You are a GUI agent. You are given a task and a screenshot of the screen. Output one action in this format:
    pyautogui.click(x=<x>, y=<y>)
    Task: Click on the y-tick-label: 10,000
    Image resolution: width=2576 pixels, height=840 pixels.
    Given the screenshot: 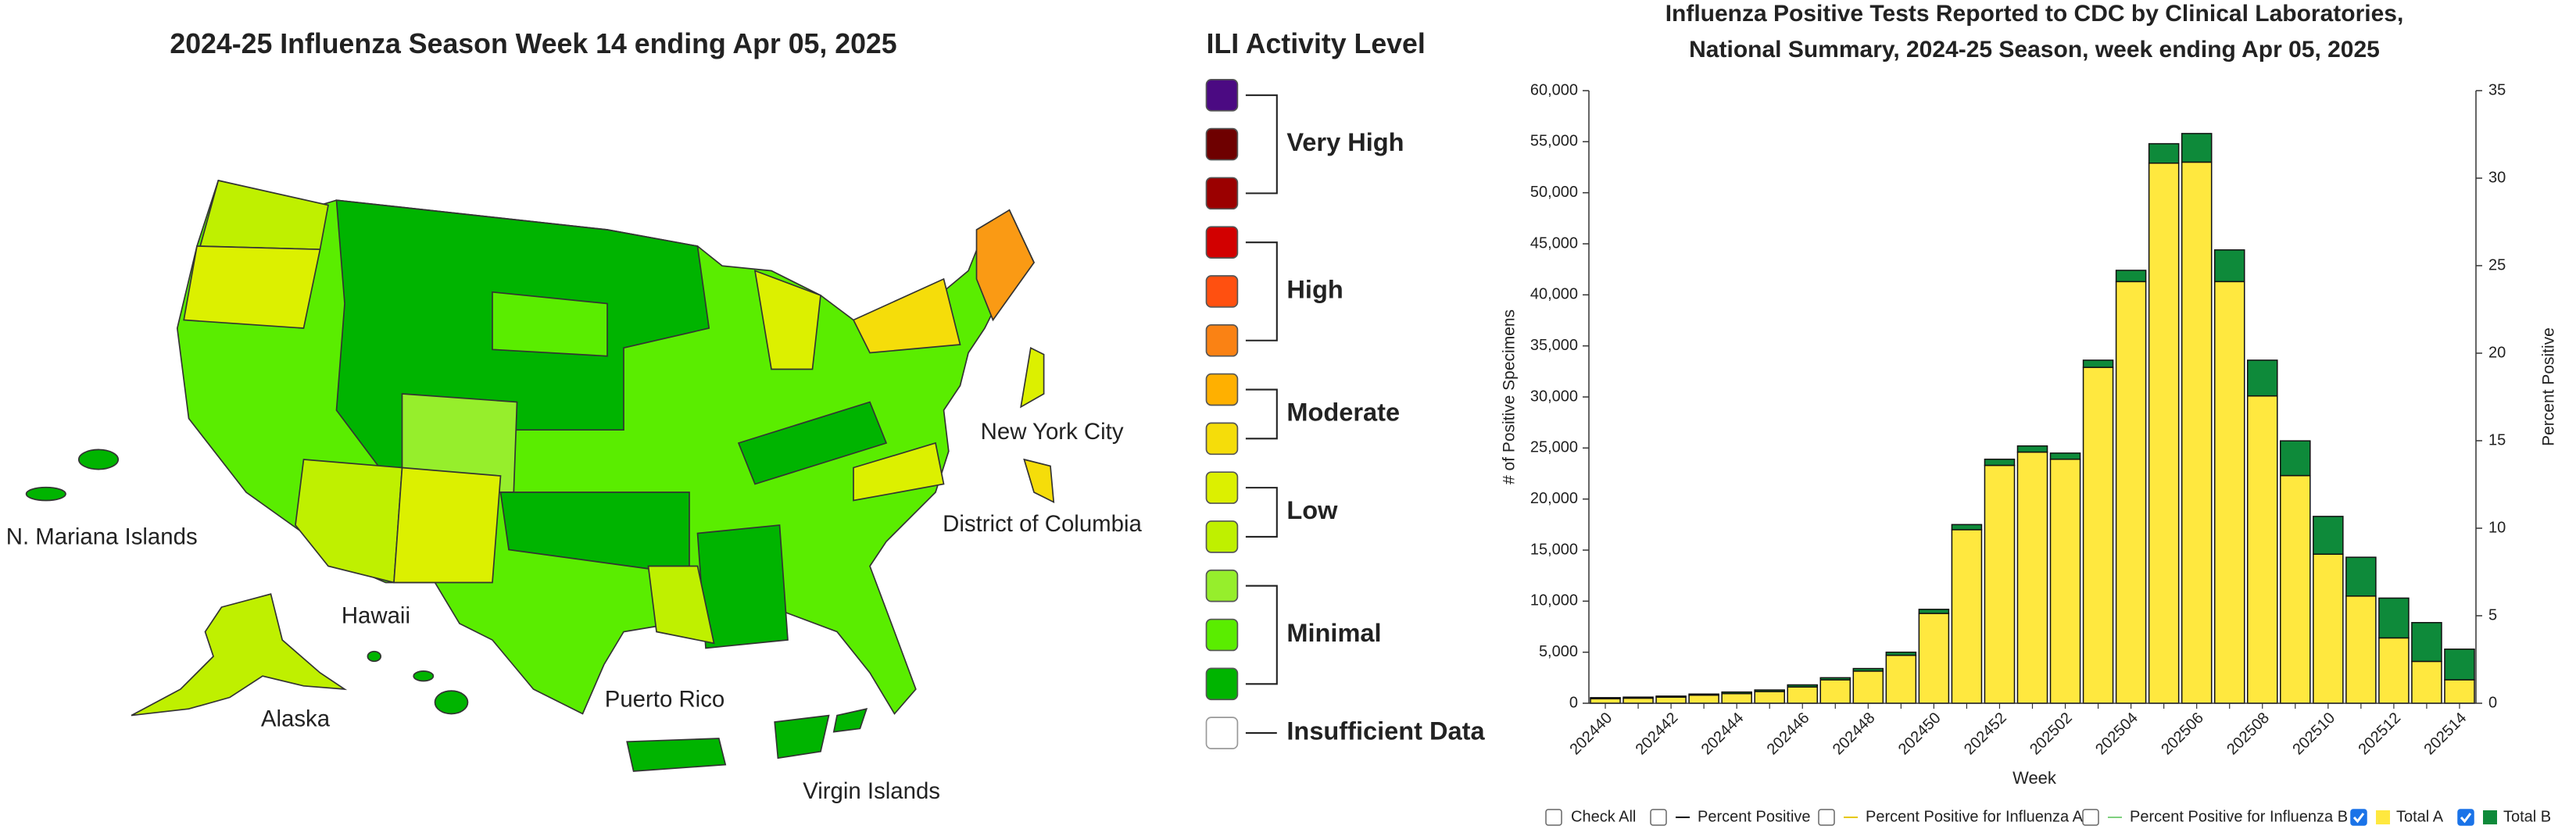 What is the action you would take?
    pyautogui.click(x=1554, y=600)
    